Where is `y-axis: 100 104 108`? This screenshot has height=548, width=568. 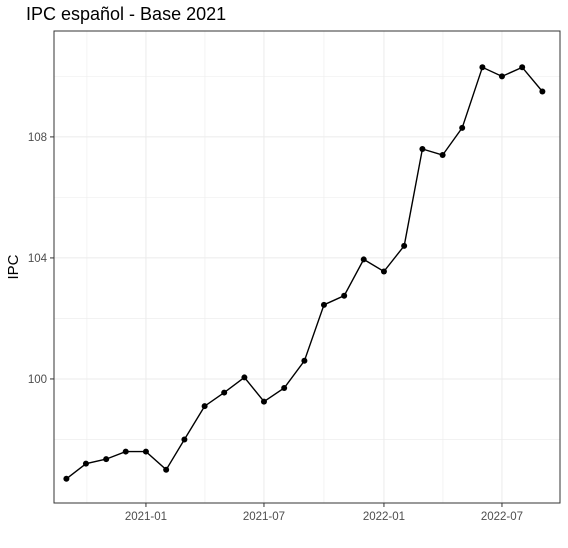 y-axis: 100 104 108 is located at coordinates (41, 259).